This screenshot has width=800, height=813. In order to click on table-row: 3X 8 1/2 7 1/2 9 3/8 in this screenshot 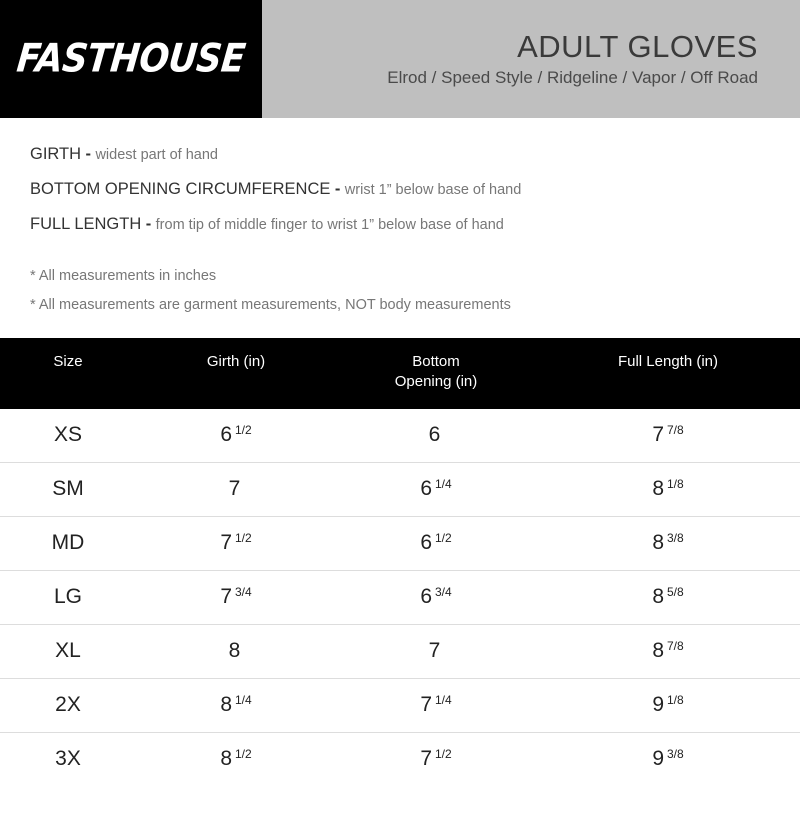, I will do `click(400, 759)`.